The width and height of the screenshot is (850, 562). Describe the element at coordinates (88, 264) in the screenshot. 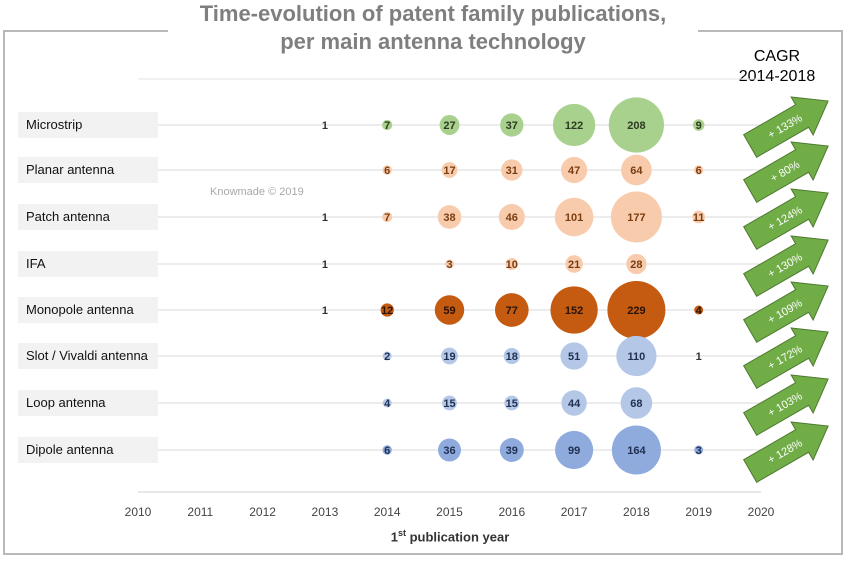

I see `series-label: IFA` at that location.